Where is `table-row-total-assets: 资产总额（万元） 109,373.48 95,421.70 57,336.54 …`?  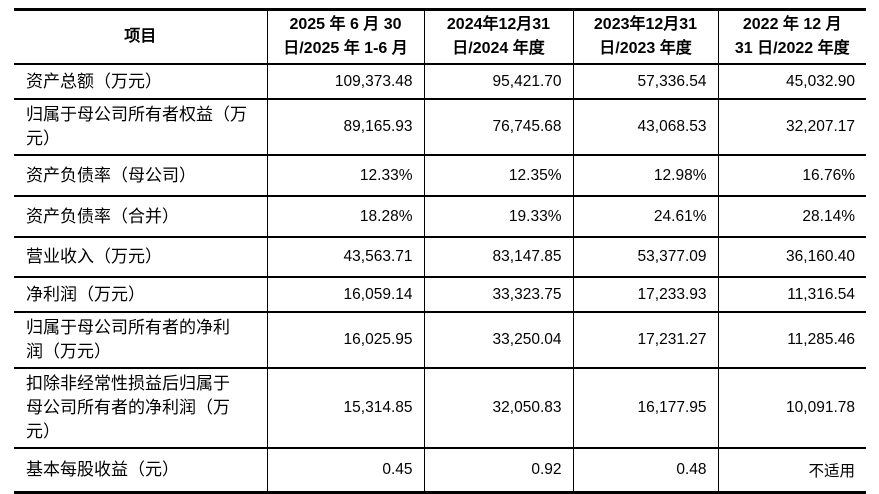
table-row-total-assets: 资产总额（万元） 109,373.48 95,421.70 57,336.54 … is located at coordinates (440, 81).